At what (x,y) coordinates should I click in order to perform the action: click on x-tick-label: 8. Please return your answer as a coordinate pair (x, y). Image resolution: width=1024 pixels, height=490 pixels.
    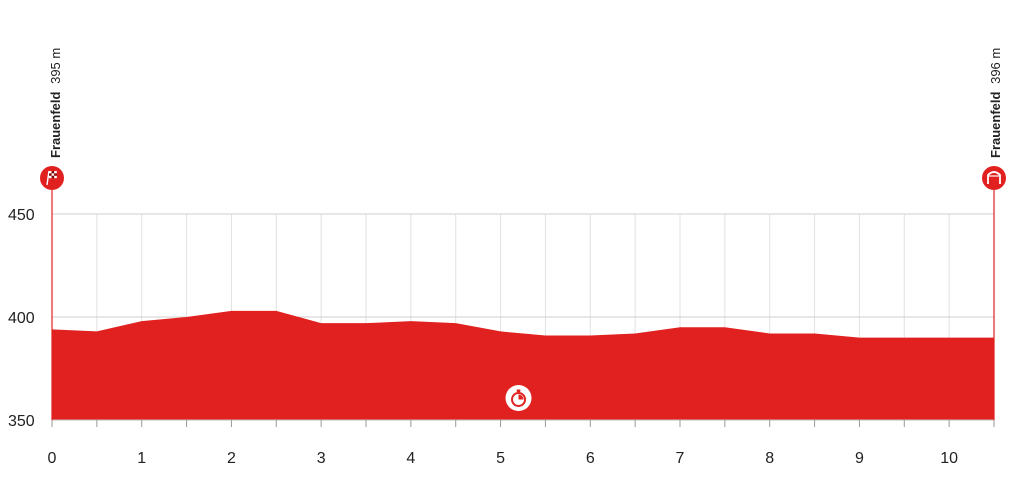
    Looking at the image, I should click on (769, 458).